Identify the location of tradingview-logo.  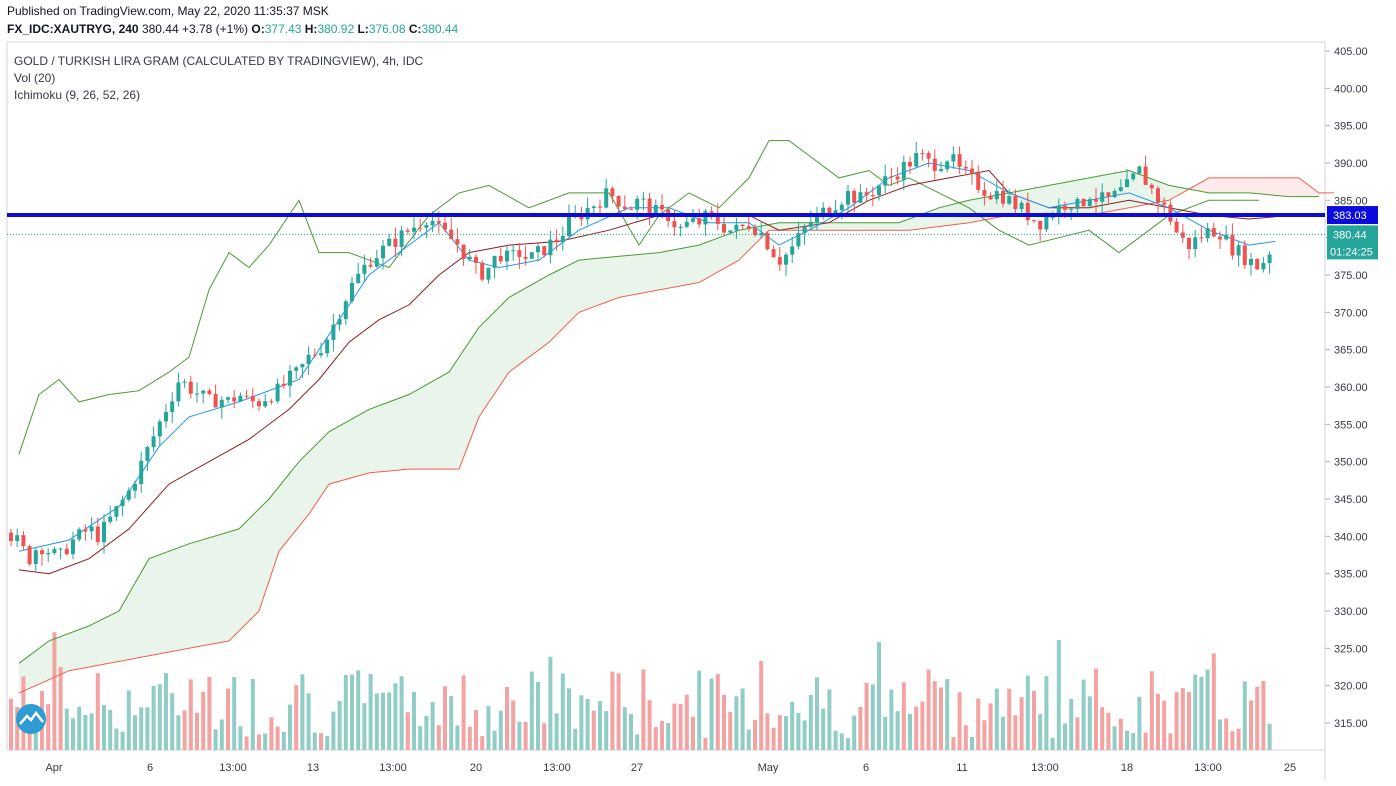
(31, 719).